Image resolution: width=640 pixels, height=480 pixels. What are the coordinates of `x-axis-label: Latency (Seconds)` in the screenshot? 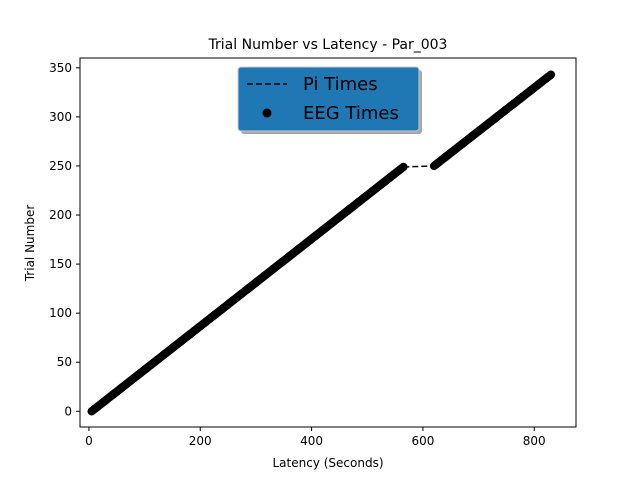 It's located at (327, 463).